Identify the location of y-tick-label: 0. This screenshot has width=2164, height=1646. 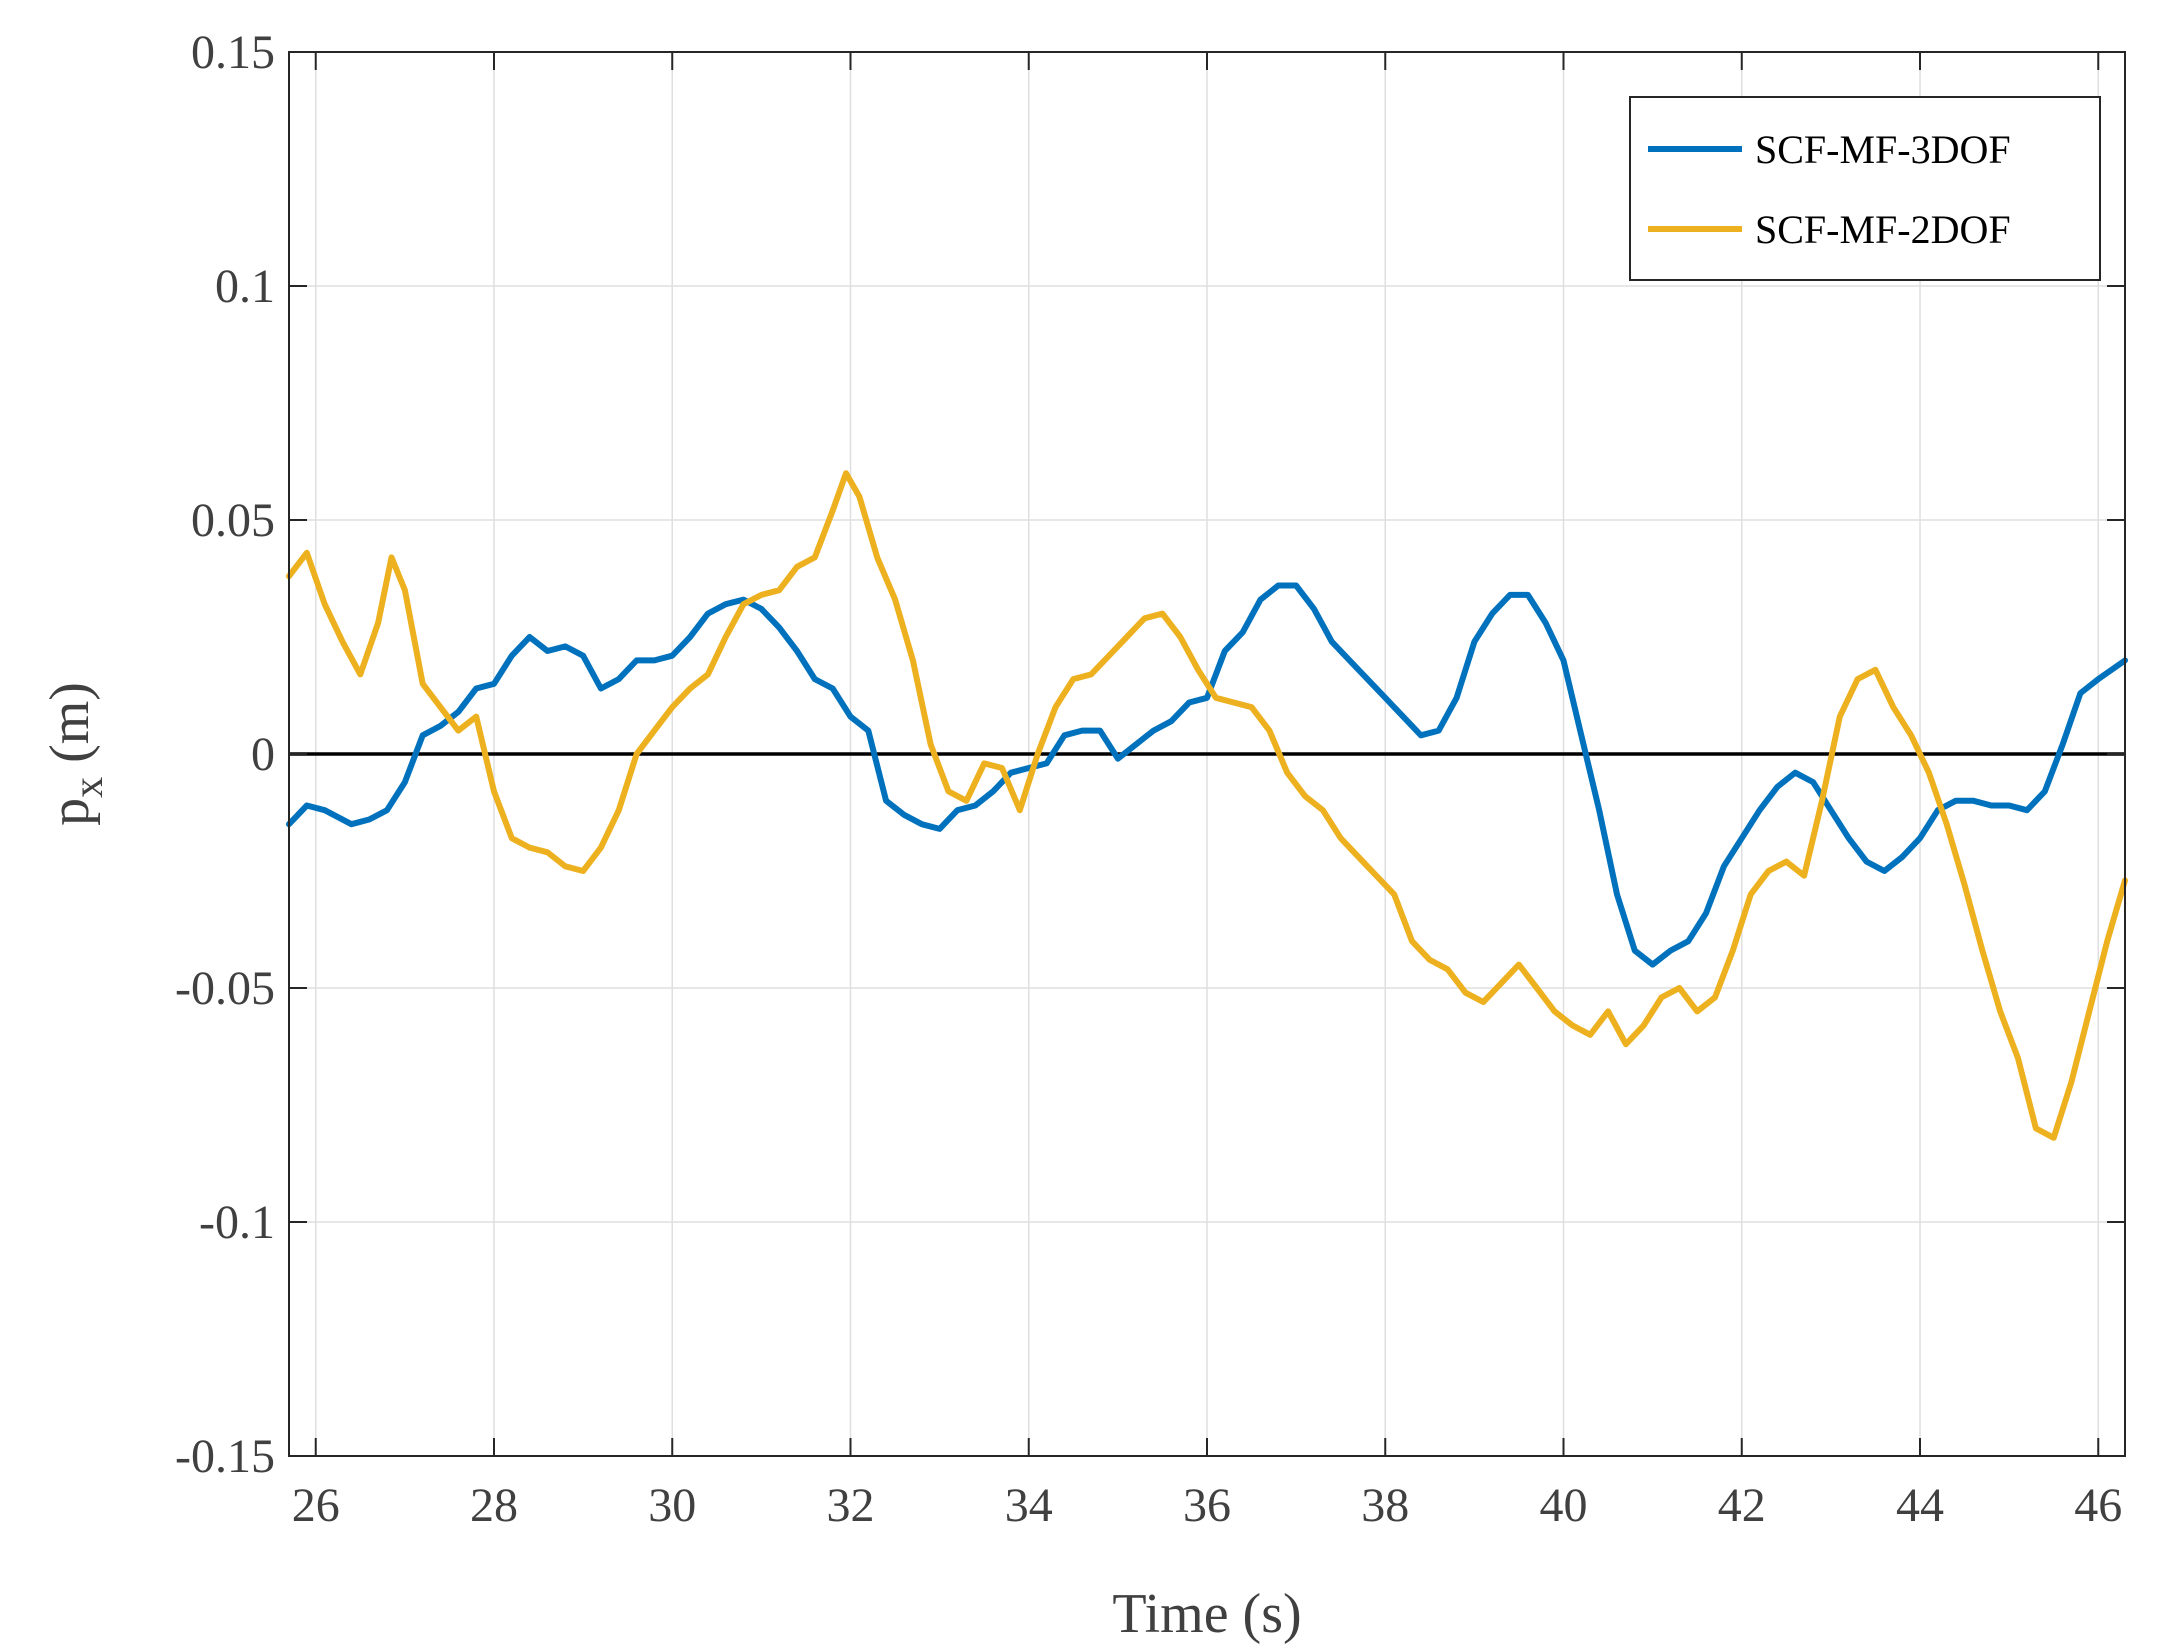
(263, 754).